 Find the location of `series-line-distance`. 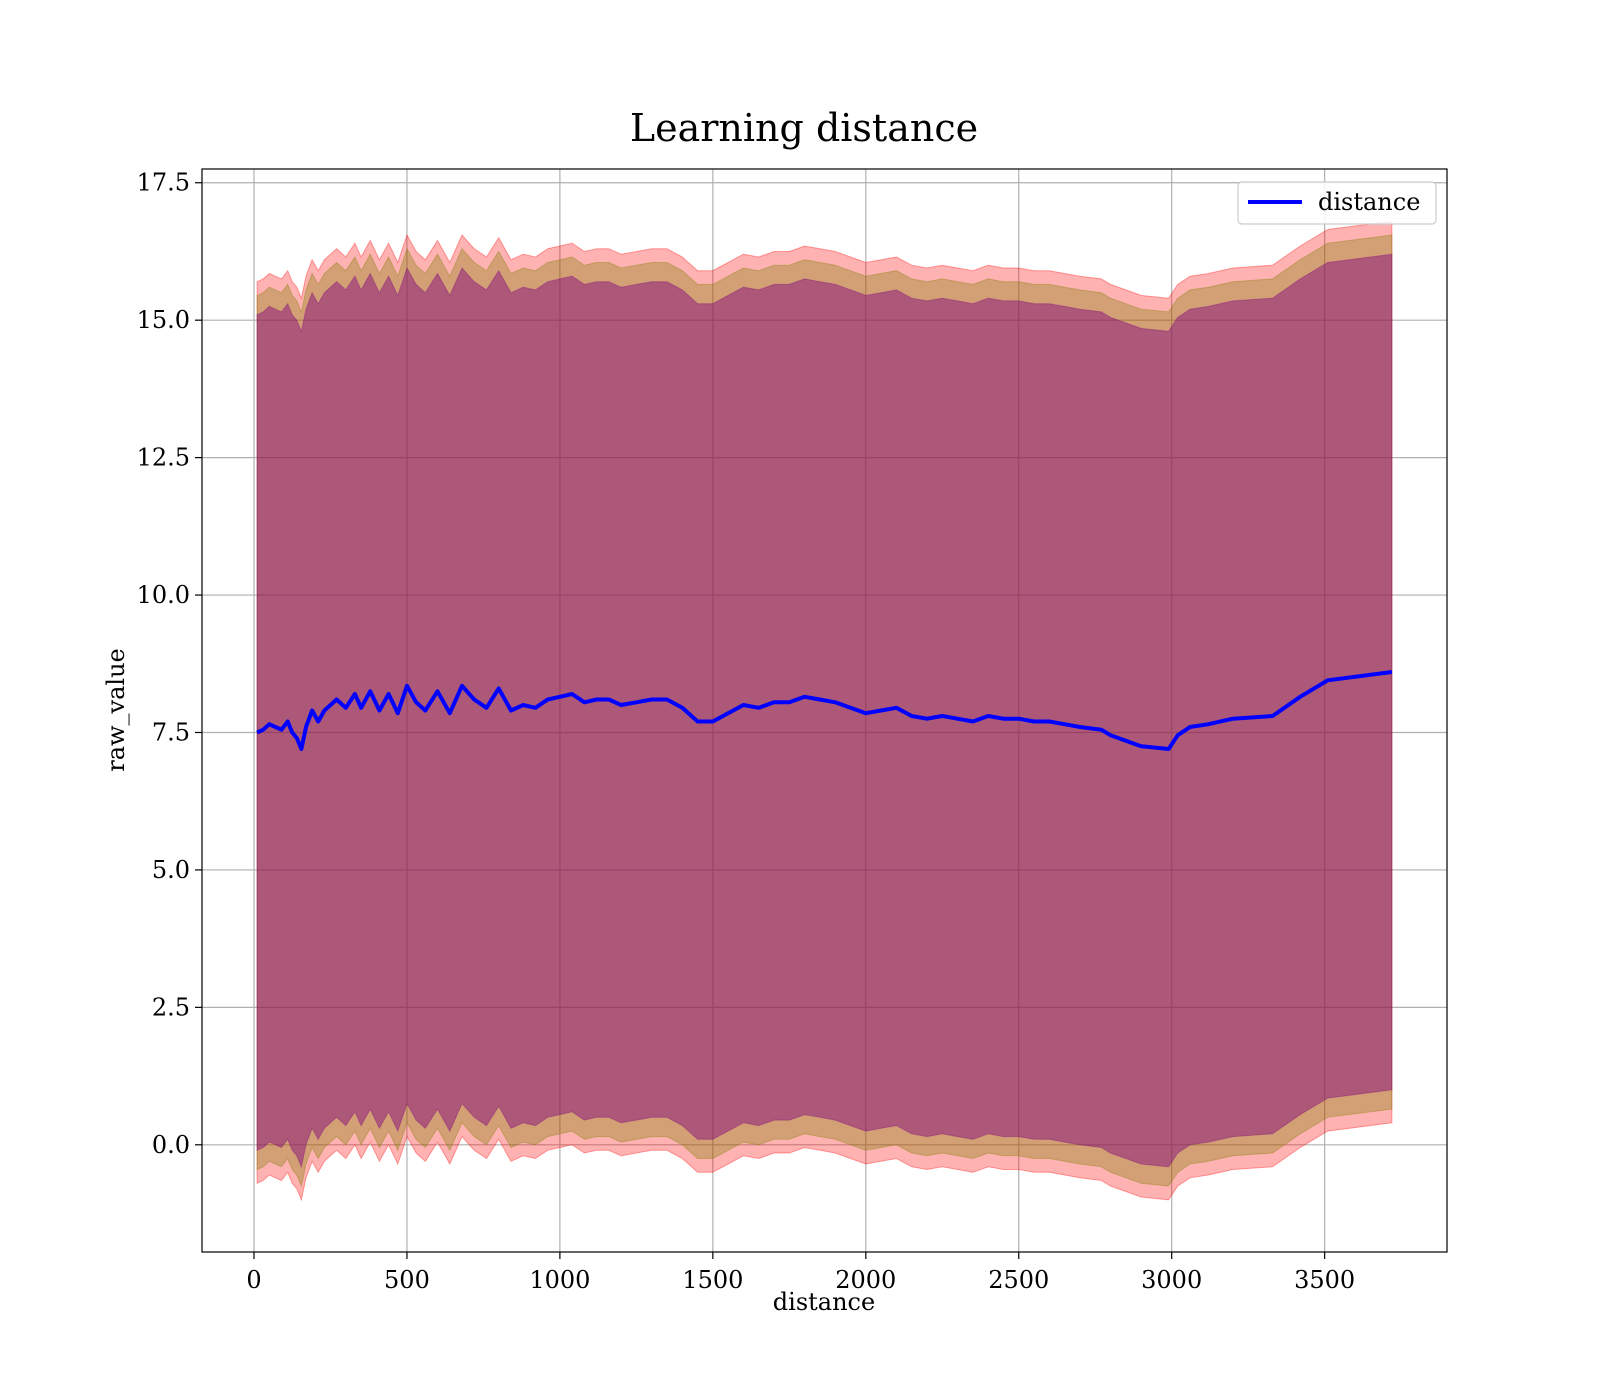

series-line-distance is located at coordinates (824, 710).